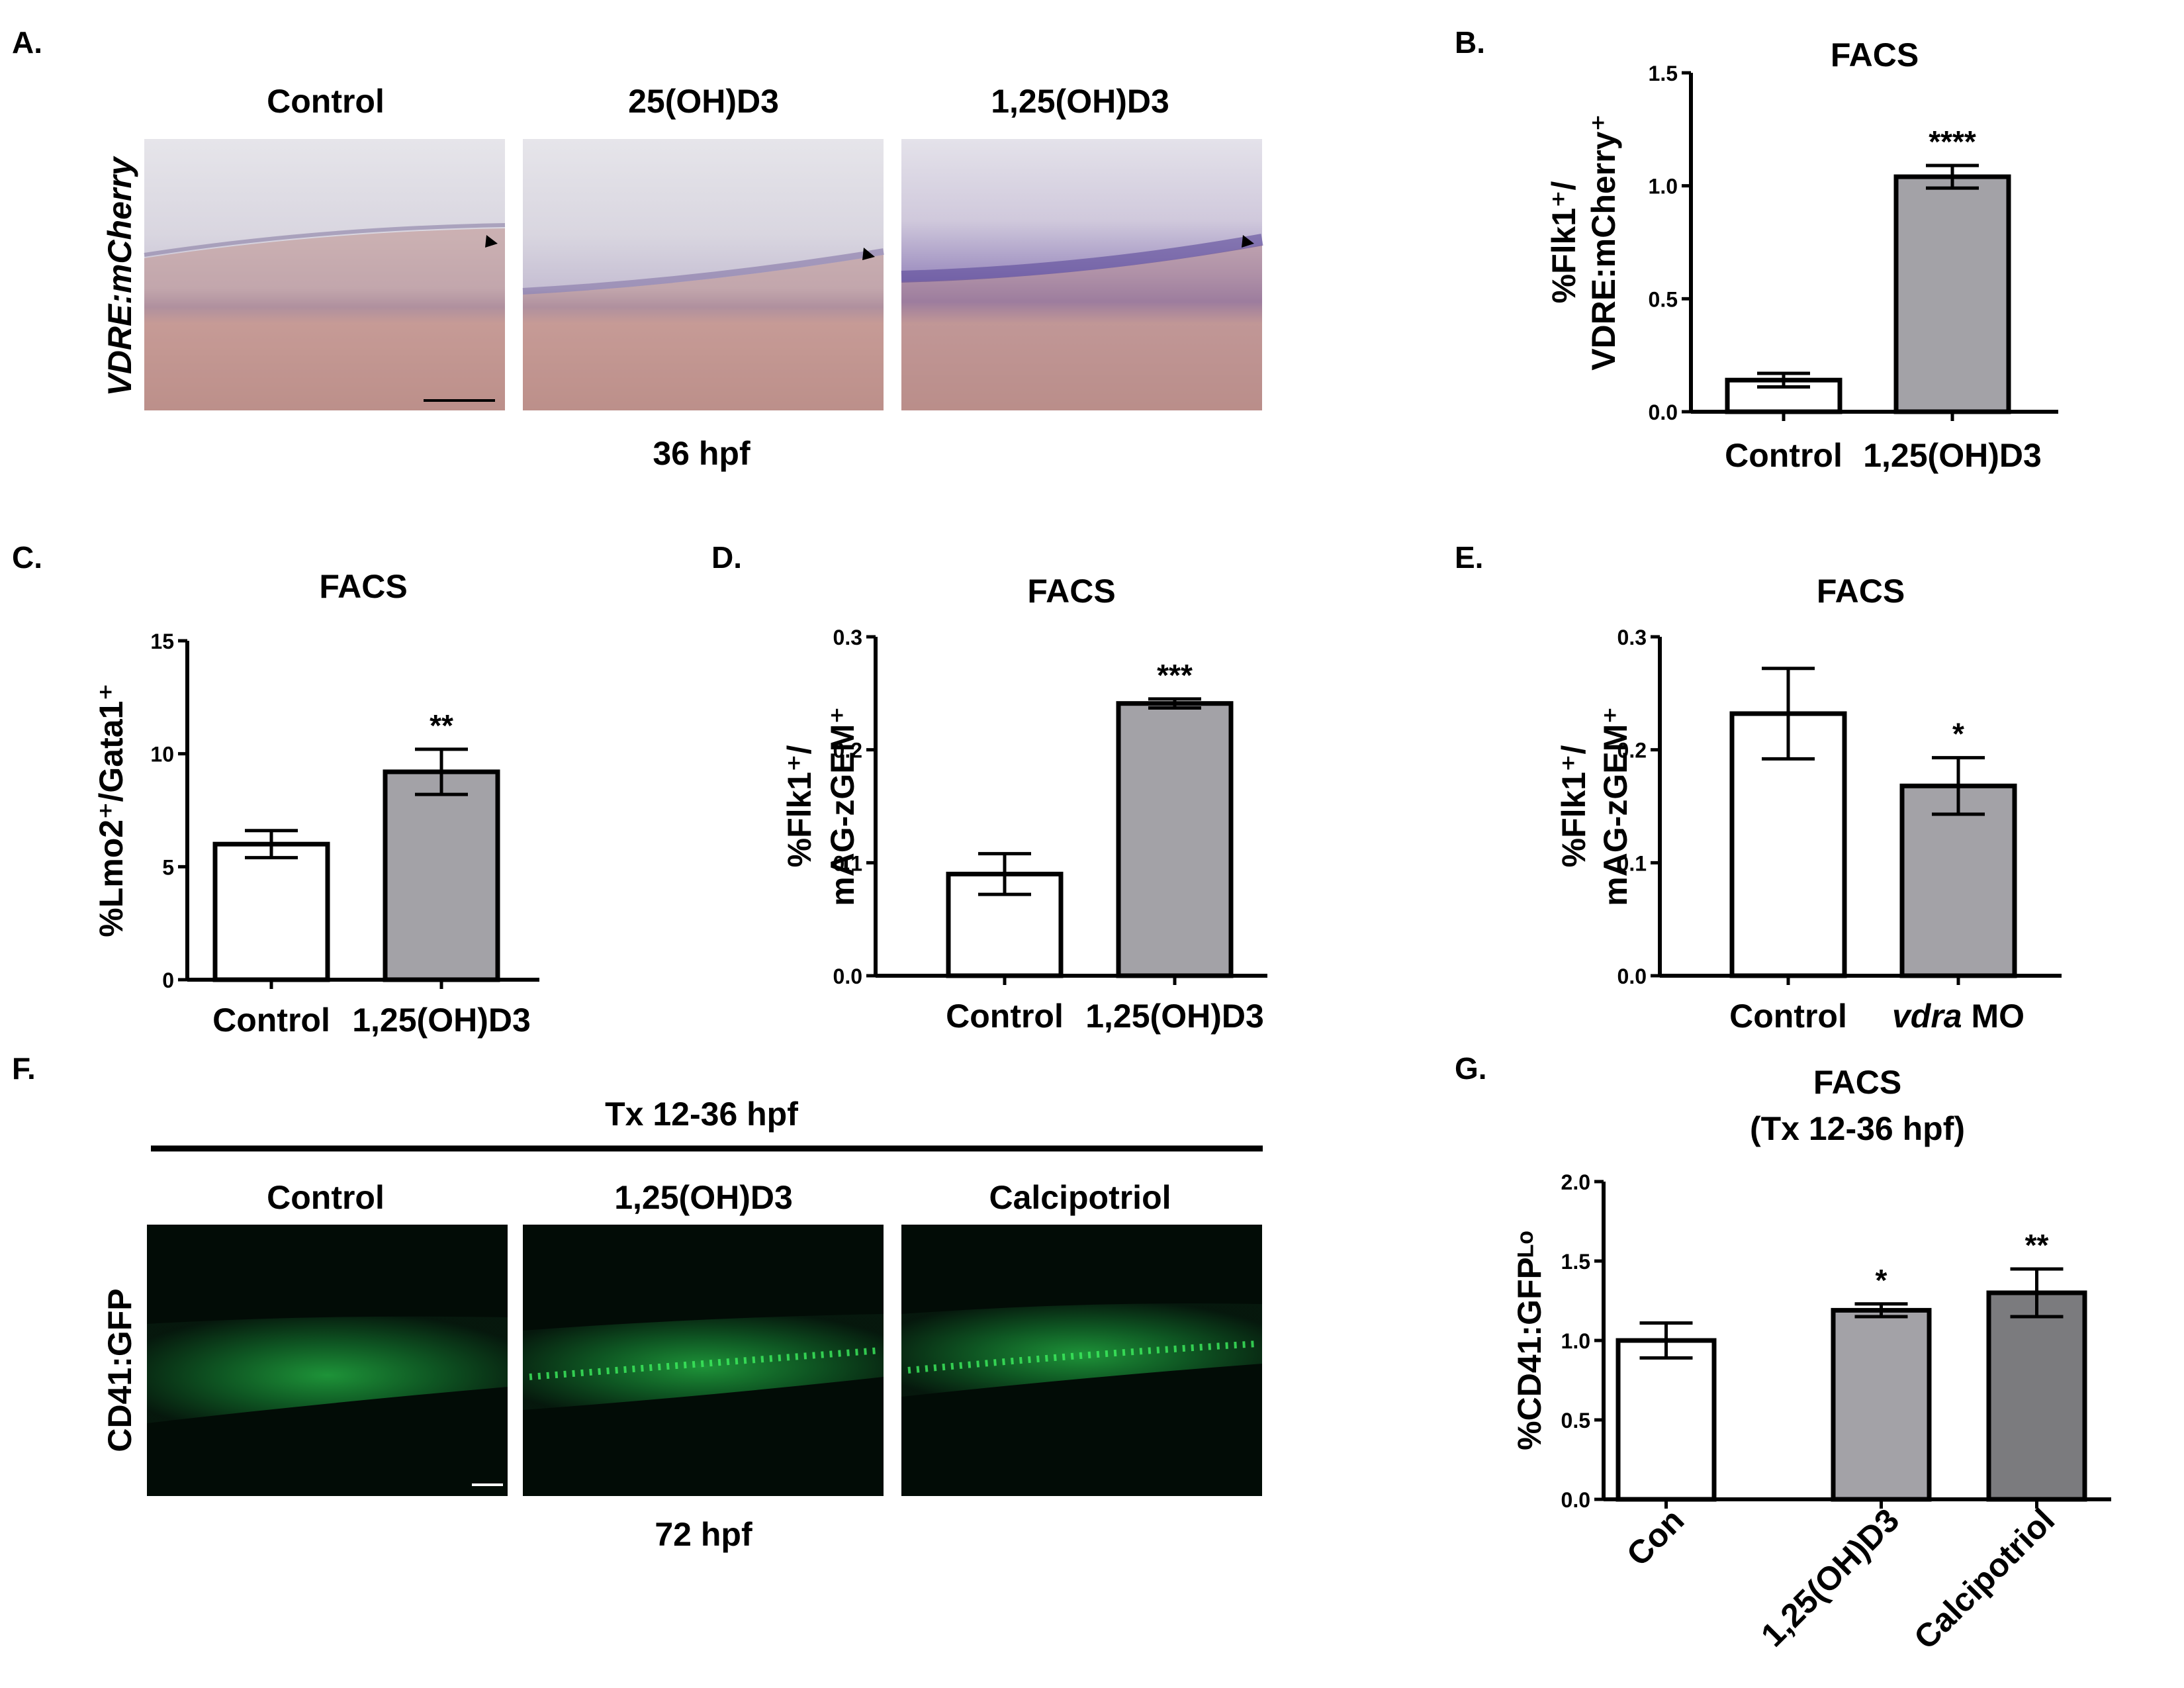 The height and width of the screenshot is (1688, 2184). I want to click on y-axis-label: VDRE:mCherry⁺, so click(1604, 242).